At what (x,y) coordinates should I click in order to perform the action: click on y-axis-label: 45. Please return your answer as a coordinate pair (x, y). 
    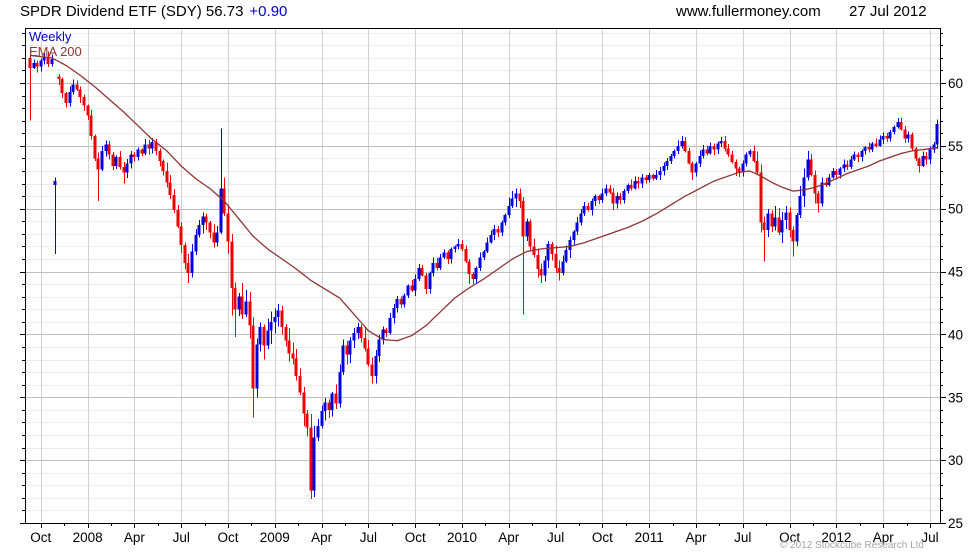
    Looking at the image, I should click on (955, 272).